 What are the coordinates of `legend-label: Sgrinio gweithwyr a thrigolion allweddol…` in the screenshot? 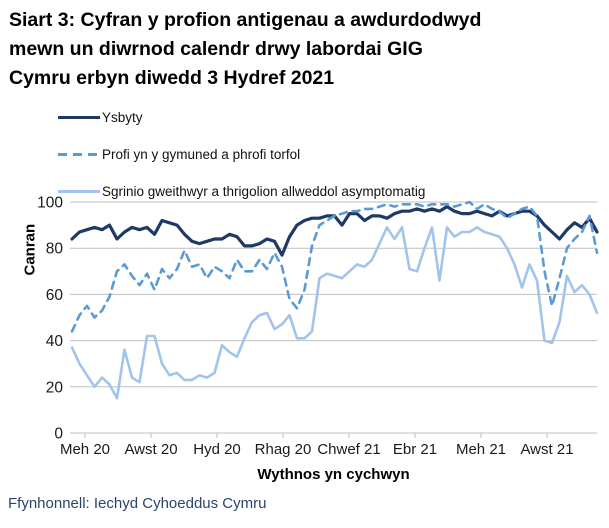 It's located at (264, 191).